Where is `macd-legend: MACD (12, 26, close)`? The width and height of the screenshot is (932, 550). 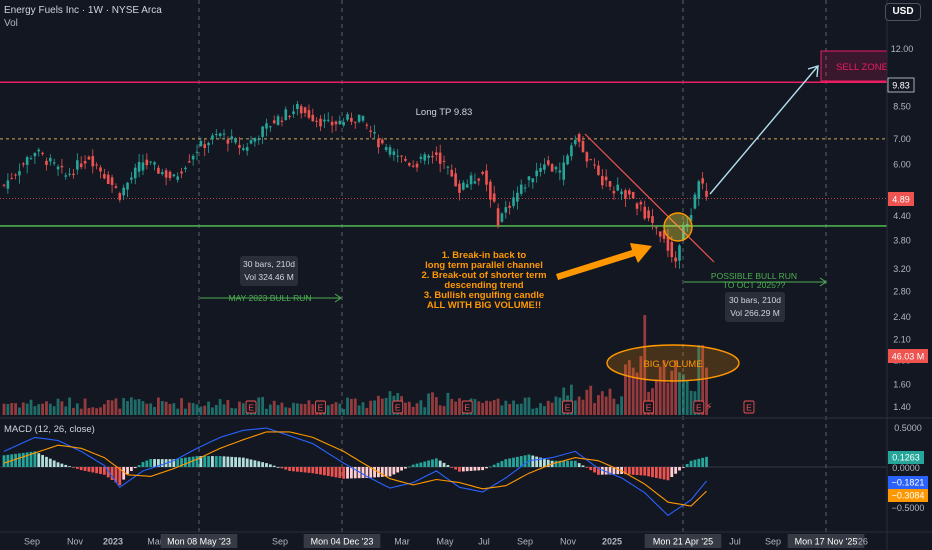 macd-legend: MACD (12, 26, close) is located at coordinates (49, 429).